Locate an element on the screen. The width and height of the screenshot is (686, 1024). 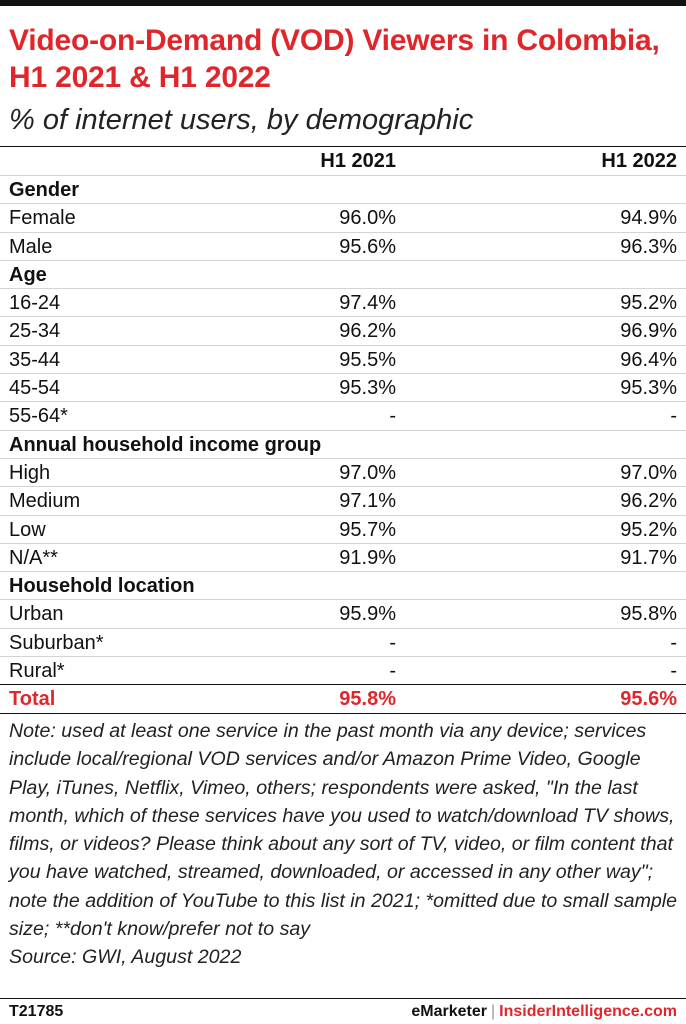
top-rule is located at coordinates (343, 3).